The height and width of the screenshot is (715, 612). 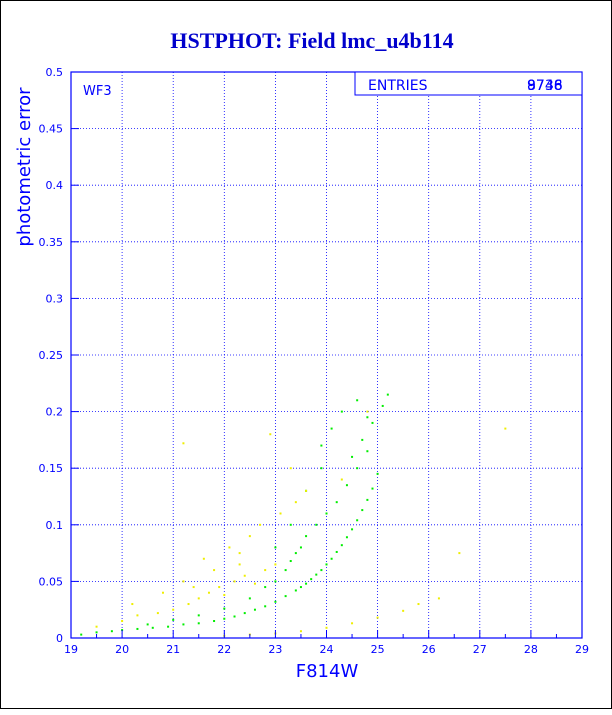 What do you see at coordinates (582, 649) in the screenshot?
I see `x-tick-label: 29` at bounding box center [582, 649].